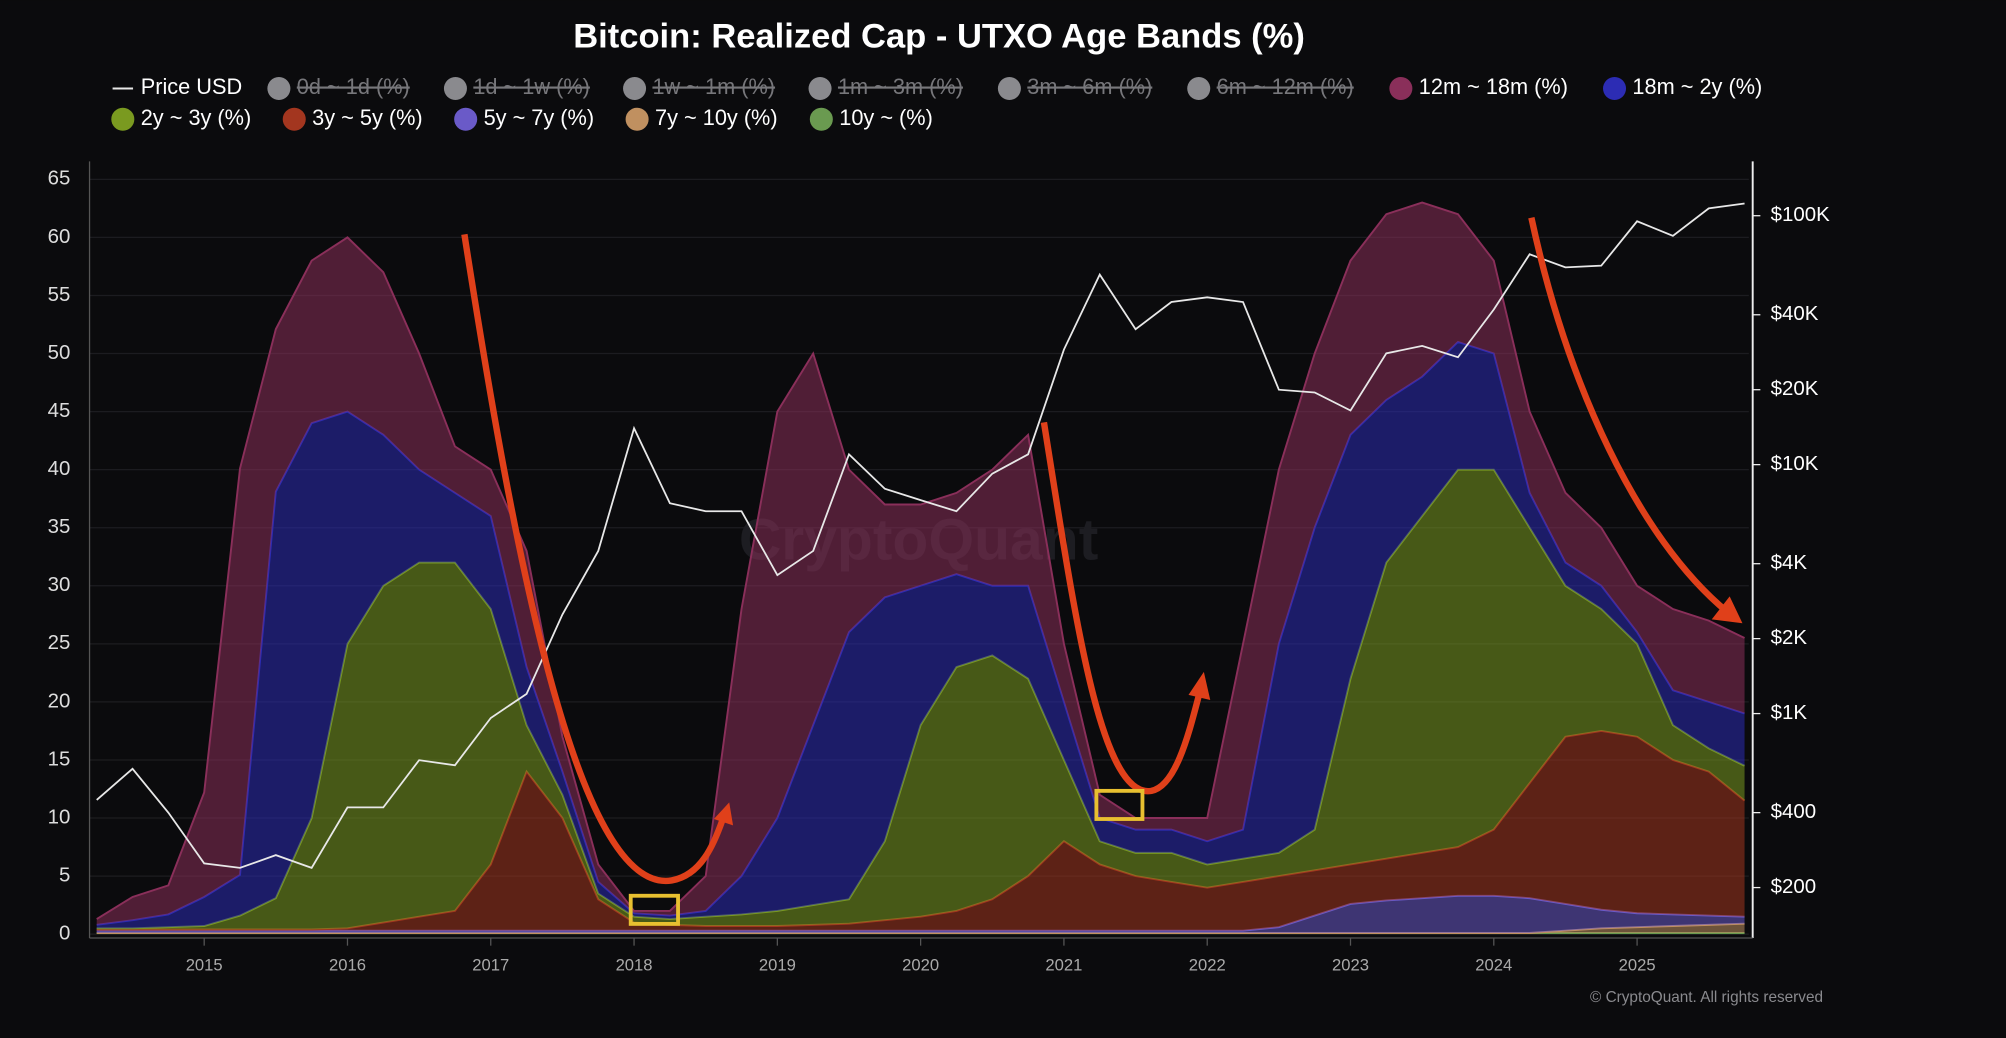 This screenshot has width=2006, height=1038. I want to click on y-tick-label: 25, so click(59, 642).